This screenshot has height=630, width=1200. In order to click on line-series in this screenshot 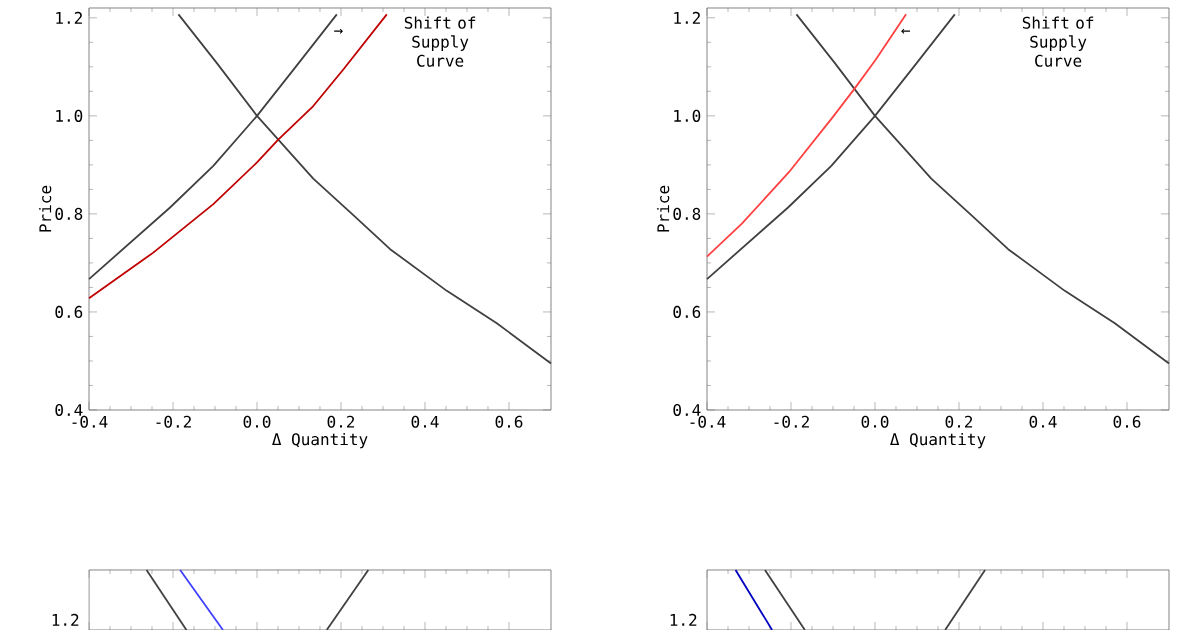, I will do `click(238, 156)`.